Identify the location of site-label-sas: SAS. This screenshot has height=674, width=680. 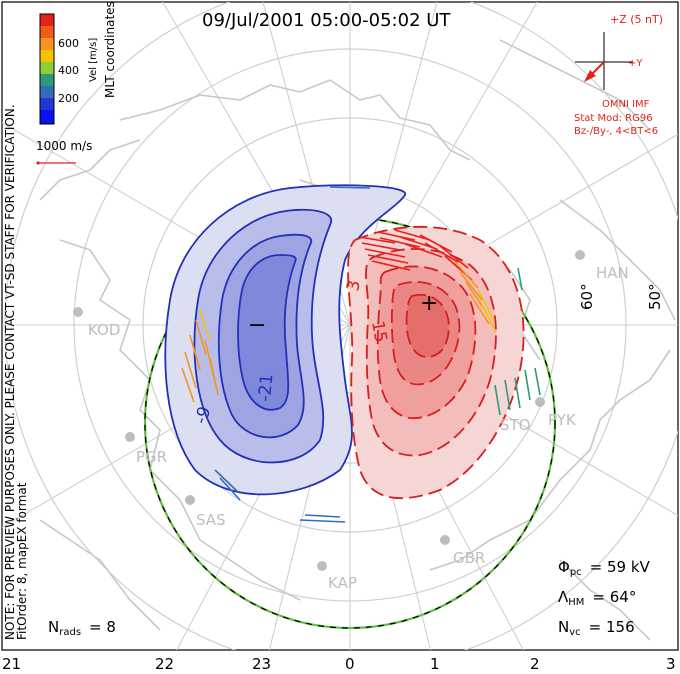
(211, 520).